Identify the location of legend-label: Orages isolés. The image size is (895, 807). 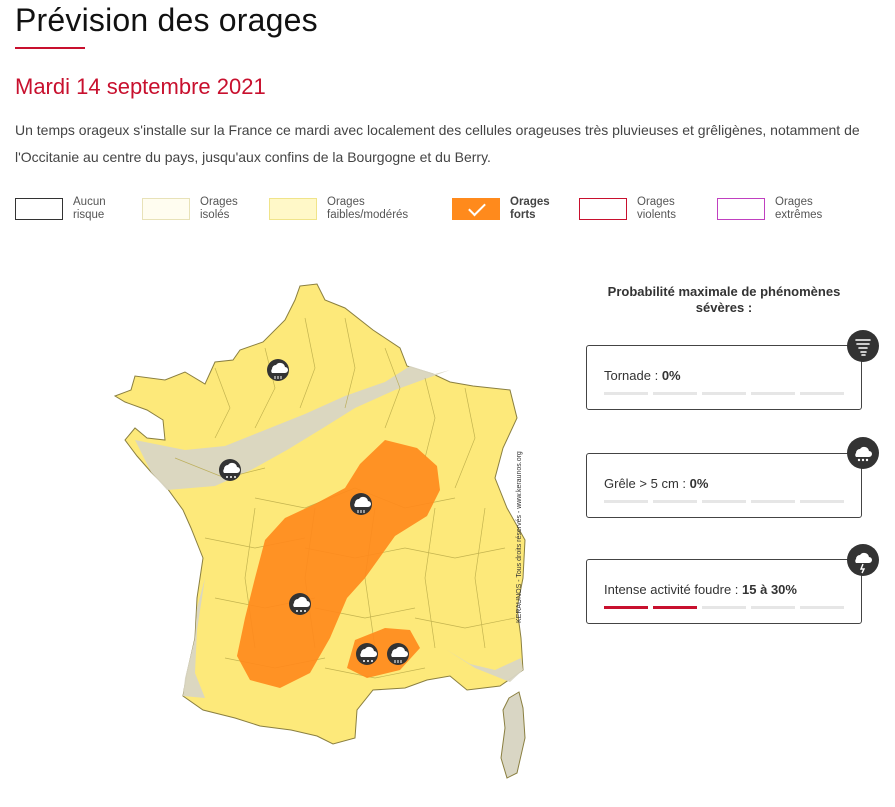
(219, 208).